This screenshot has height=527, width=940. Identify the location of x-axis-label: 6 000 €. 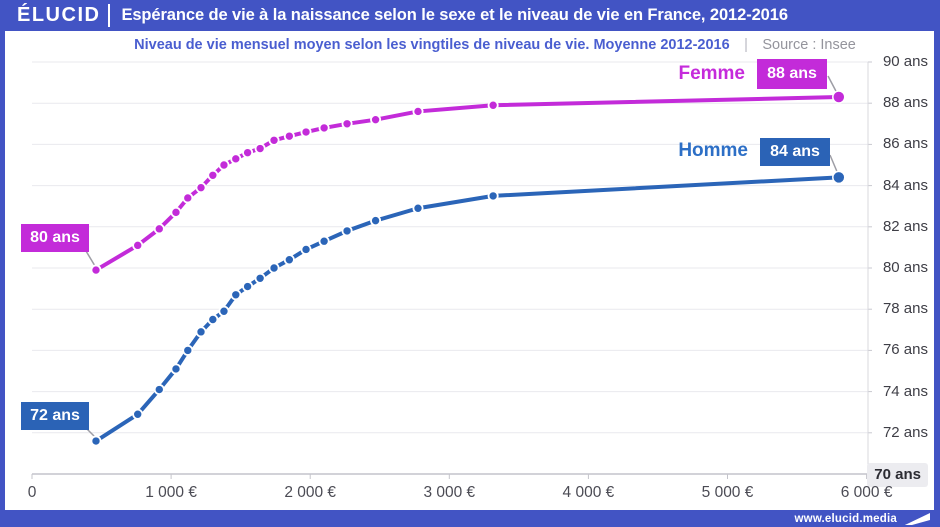
(866, 492).